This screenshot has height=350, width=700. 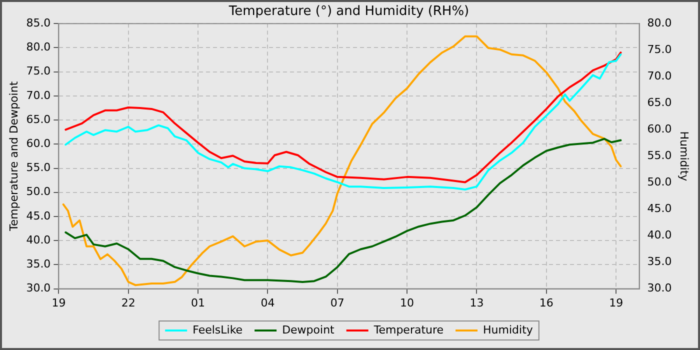 What do you see at coordinates (659, 23) in the screenshot?
I see `y2-tick-label: 80.0` at bounding box center [659, 23].